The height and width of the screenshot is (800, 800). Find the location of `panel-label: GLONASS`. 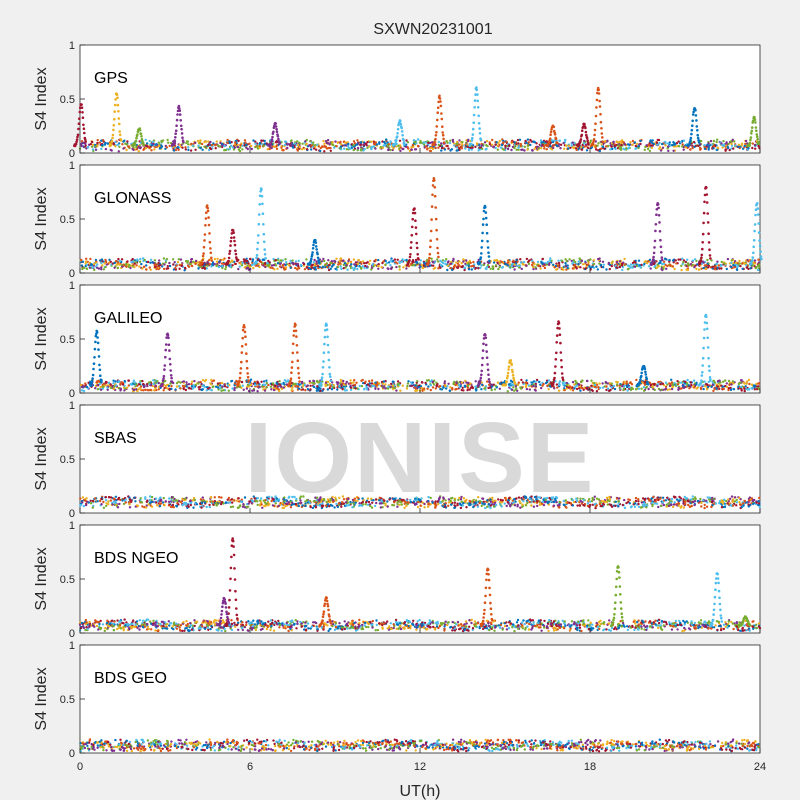

panel-label: GLONASS is located at coordinates (132, 198).